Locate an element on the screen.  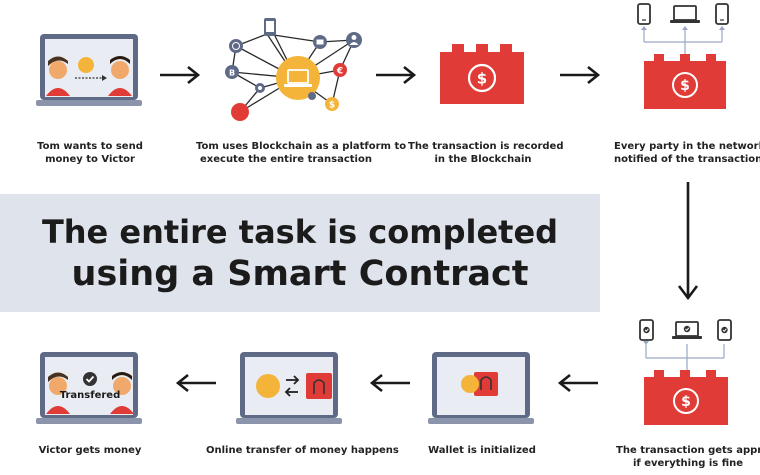
small-node-icon is located at coordinates (312, 96).